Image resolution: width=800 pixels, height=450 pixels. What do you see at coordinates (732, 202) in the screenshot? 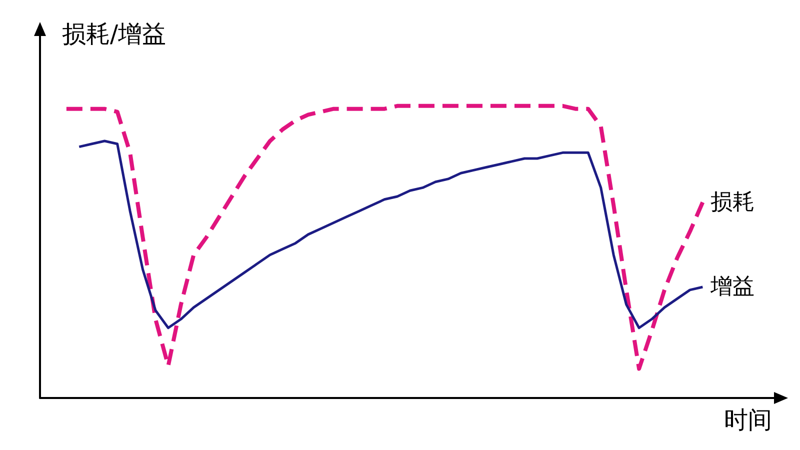
I see `series-label: 损耗` at bounding box center [732, 202].